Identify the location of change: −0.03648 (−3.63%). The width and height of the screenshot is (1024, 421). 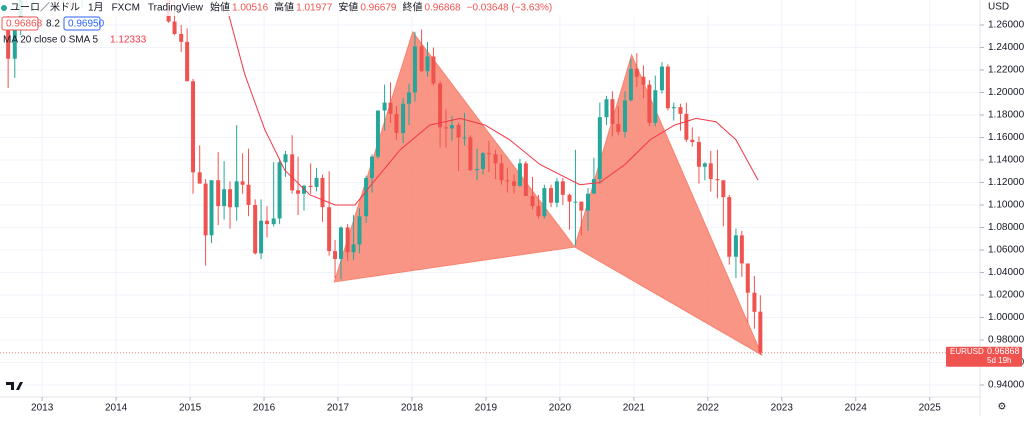
(510, 8).